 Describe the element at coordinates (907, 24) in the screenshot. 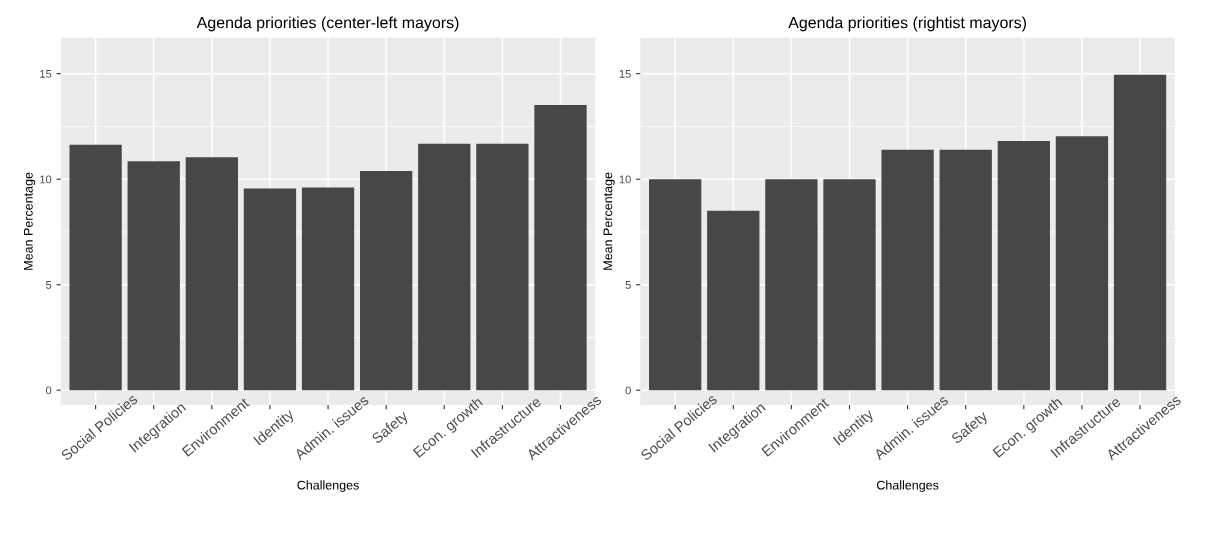

I see `chart-title: Agenda priorities (rightist mayors)` at that location.